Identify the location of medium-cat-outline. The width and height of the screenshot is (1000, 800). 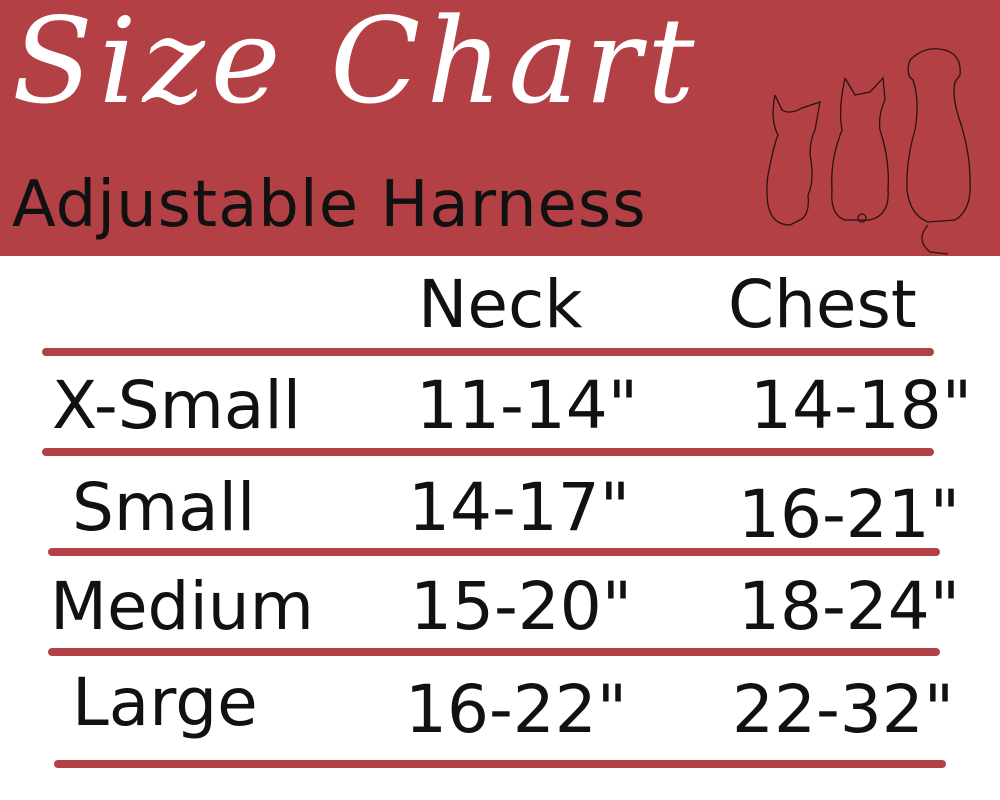
(860, 148).